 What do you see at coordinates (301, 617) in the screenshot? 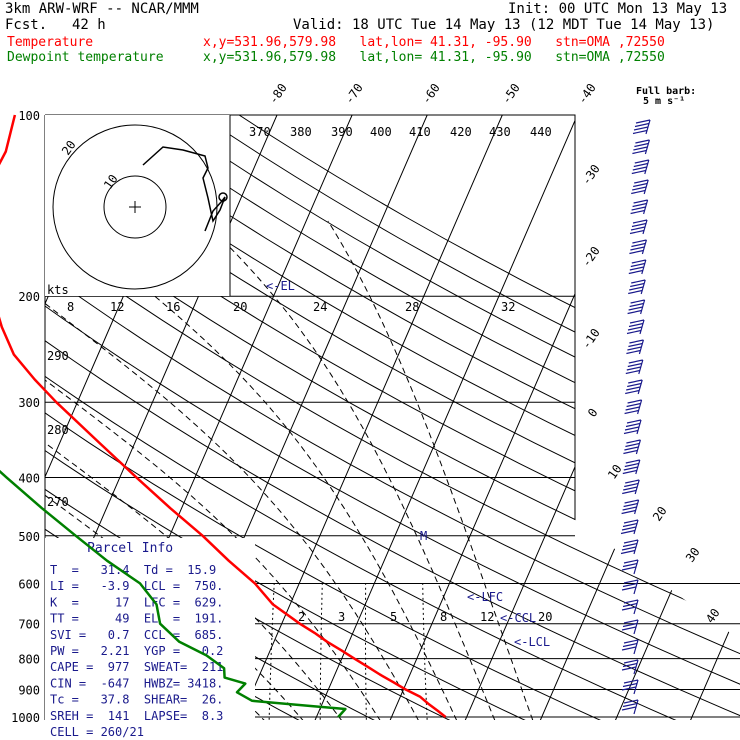
I see `mixing-label-2: 2` at bounding box center [301, 617].